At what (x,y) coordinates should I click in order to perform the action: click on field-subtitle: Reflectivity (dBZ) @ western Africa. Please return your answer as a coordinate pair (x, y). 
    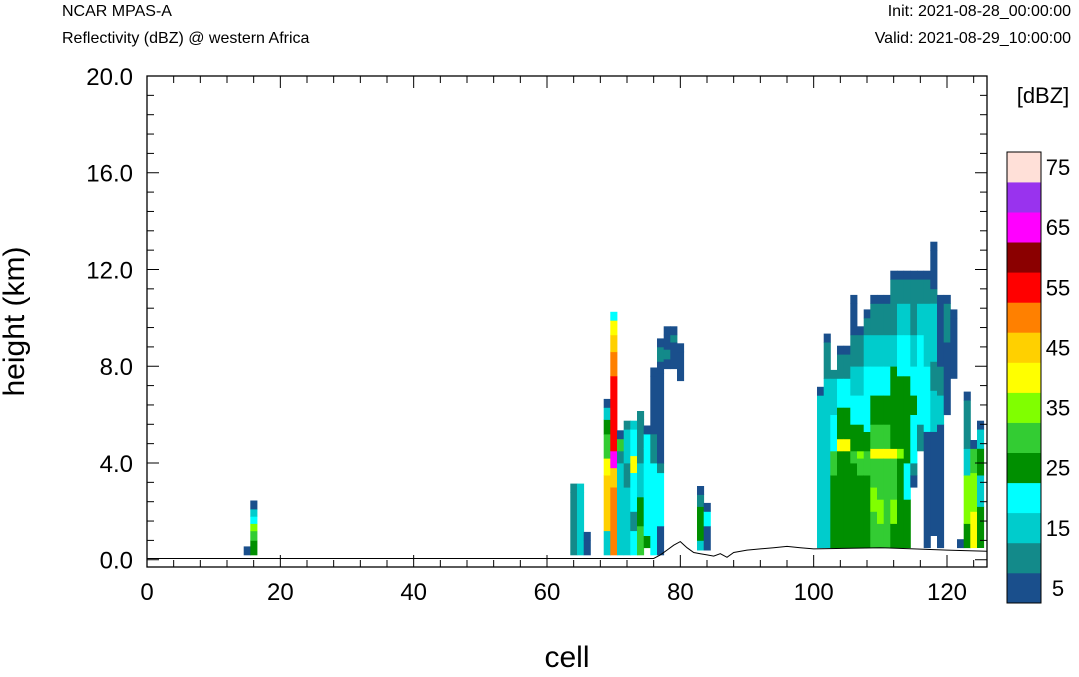
    Looking at the image, I should click on (186, 38).